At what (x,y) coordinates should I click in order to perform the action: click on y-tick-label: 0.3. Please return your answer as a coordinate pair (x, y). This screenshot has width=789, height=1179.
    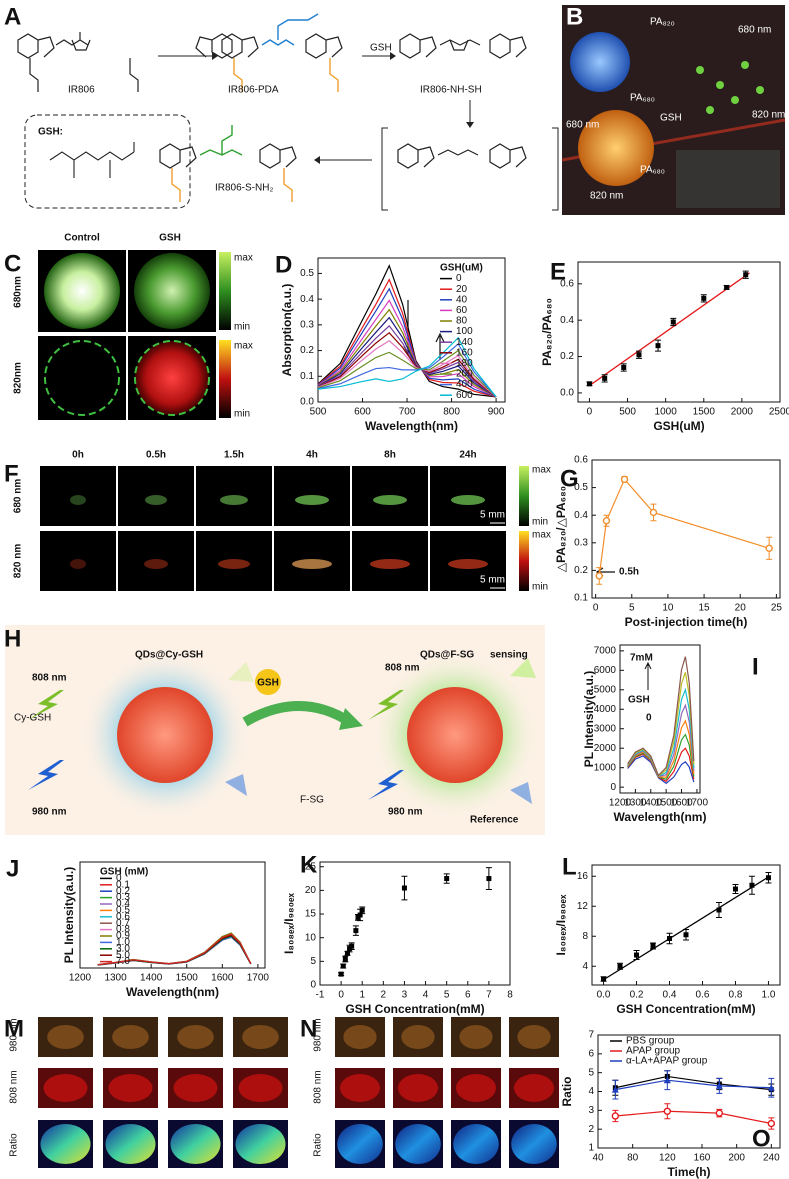
    Looking at the image, I should click on (307, 324).